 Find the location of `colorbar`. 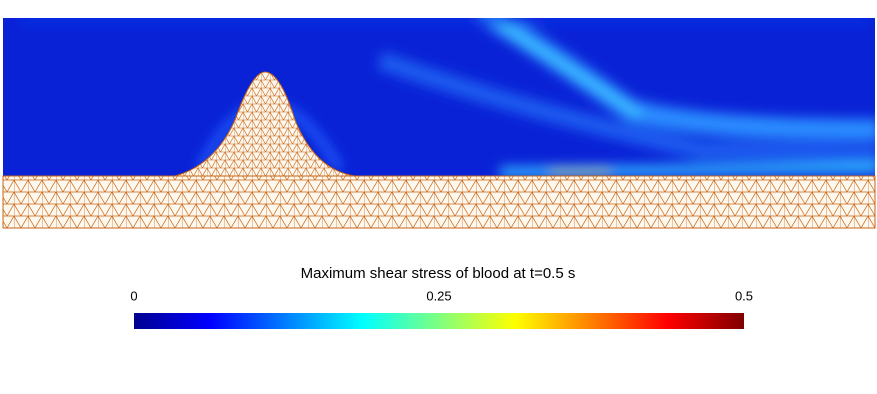

colorbar is located at coordinates (439, 321).